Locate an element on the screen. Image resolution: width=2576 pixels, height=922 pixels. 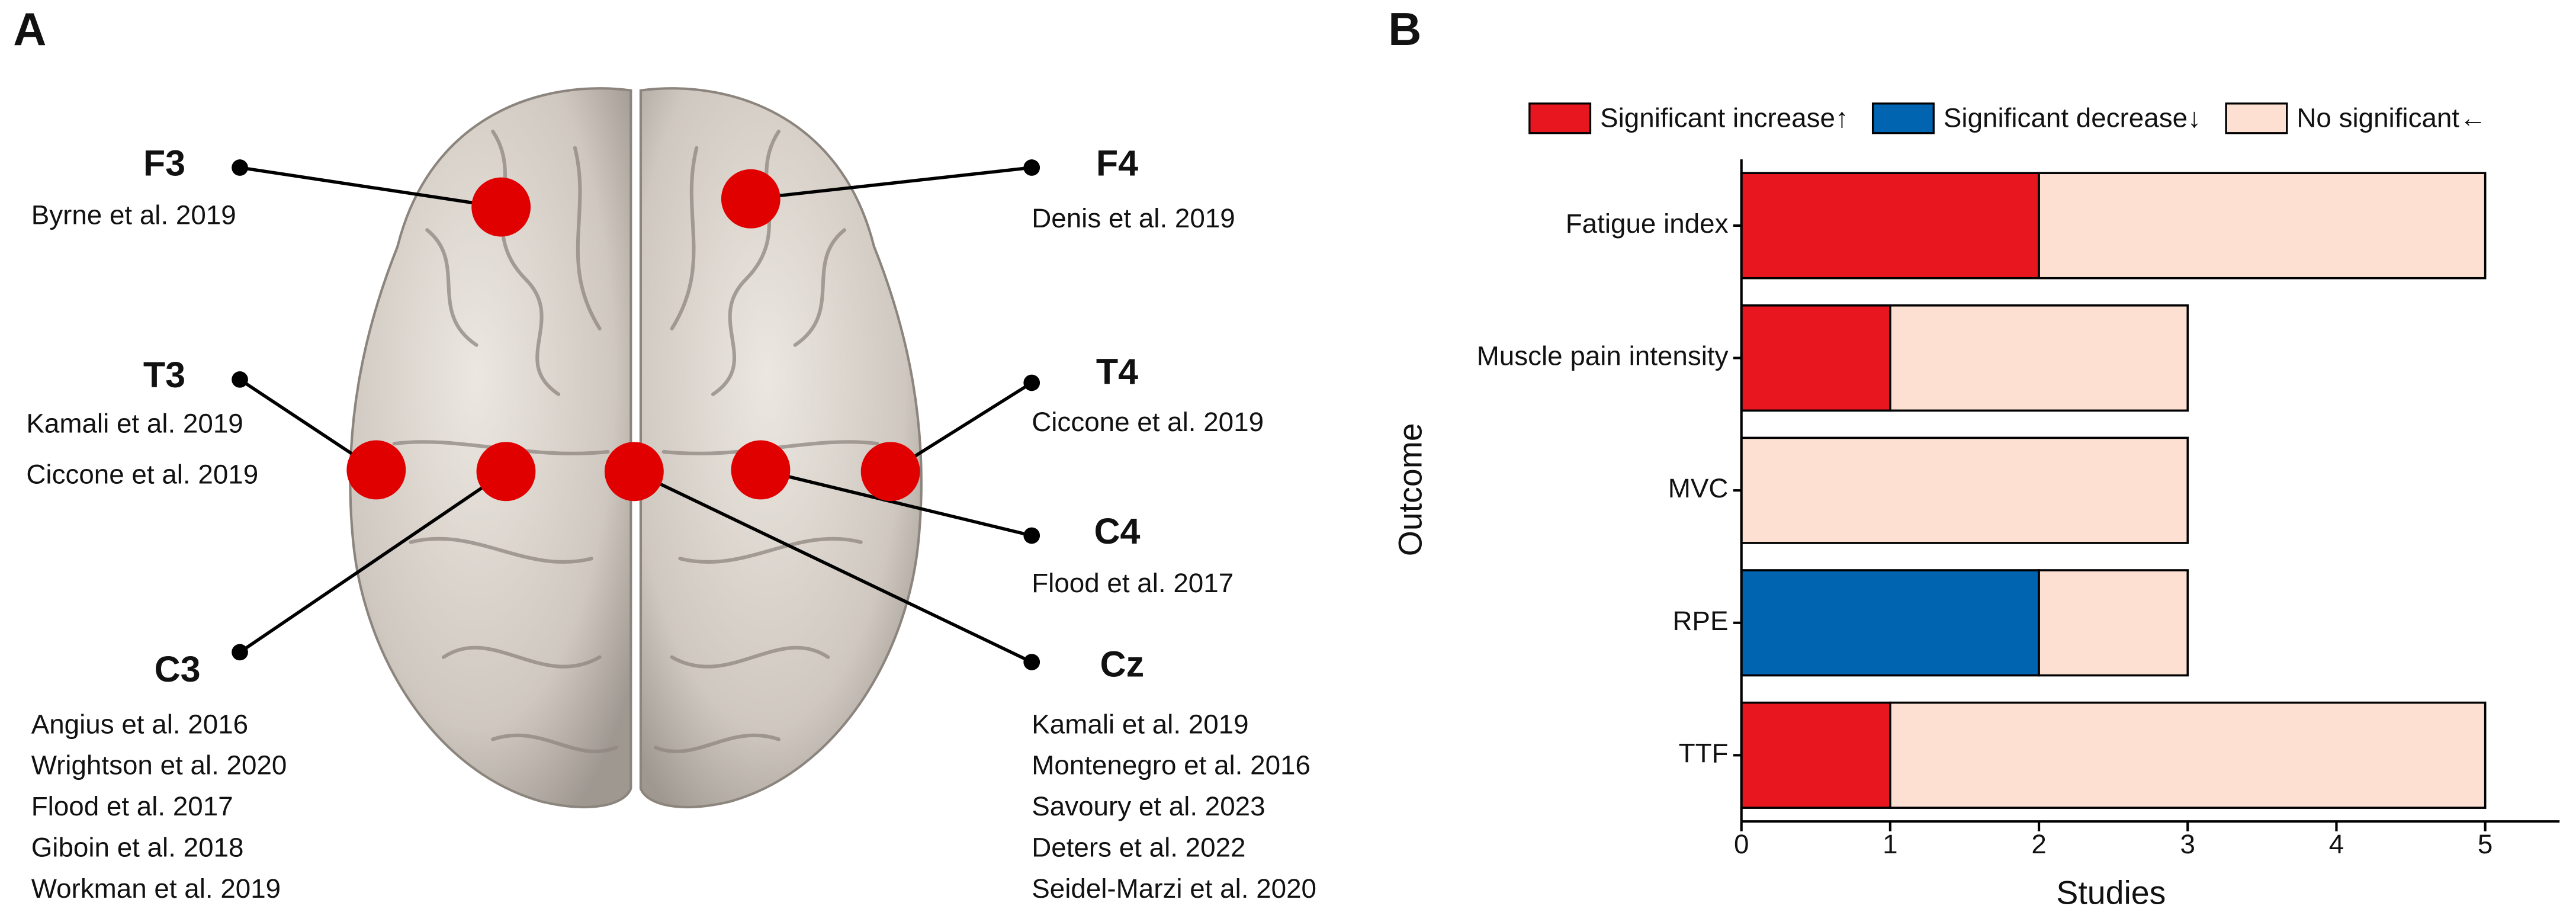
x-tick-label: 0 is located at coordinates (1742, 844).